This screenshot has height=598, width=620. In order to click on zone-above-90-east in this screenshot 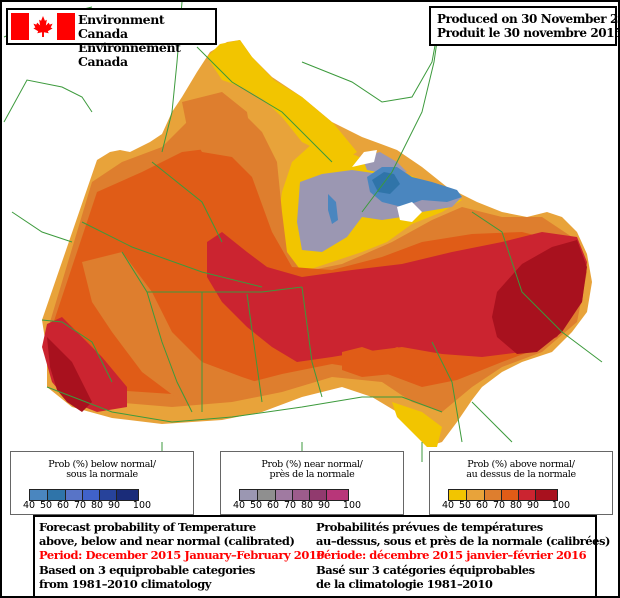, I will do `click(539, 297)`.